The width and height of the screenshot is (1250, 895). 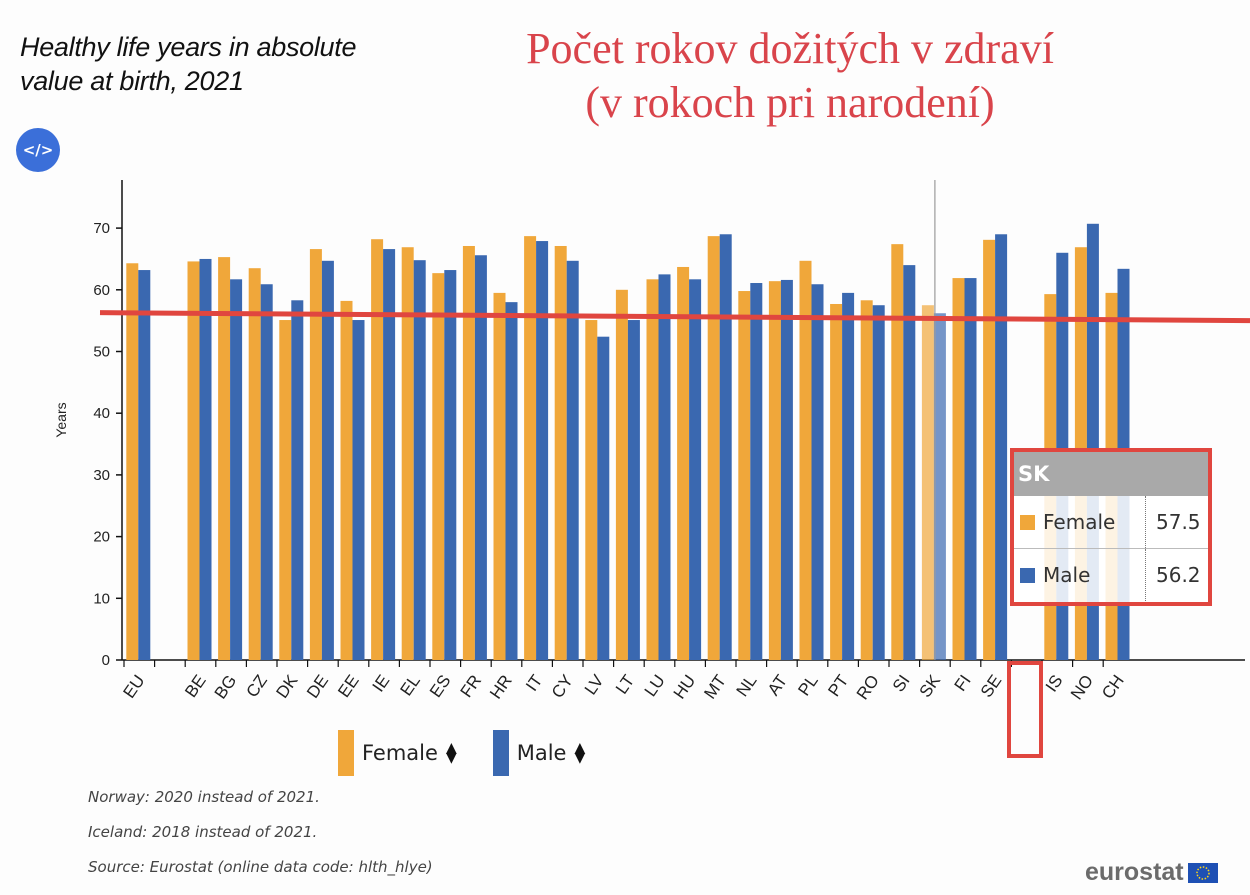 I want to click on reference-line, so click(x=674, y=317).